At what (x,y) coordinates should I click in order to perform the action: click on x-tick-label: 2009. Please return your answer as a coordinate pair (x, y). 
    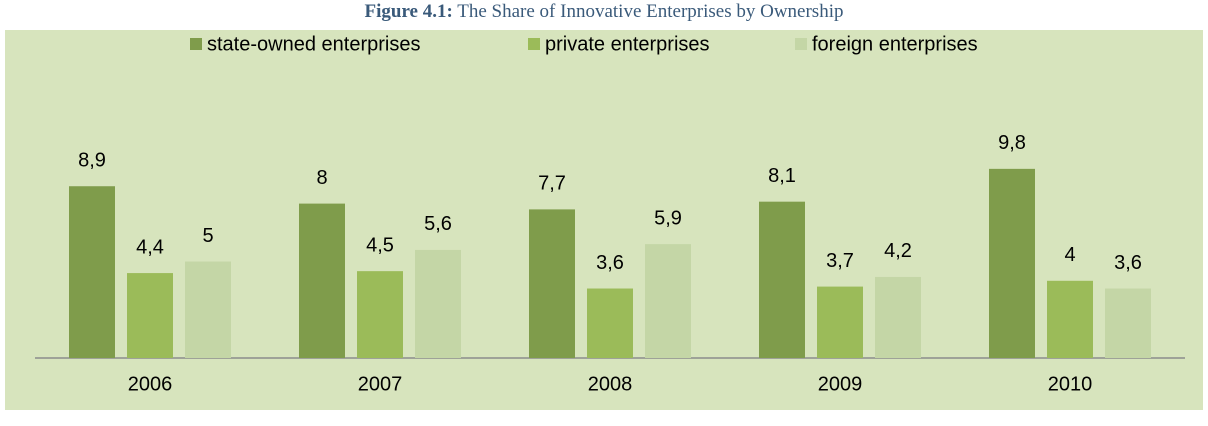
    Looking at the image, I should click on (840, 384).